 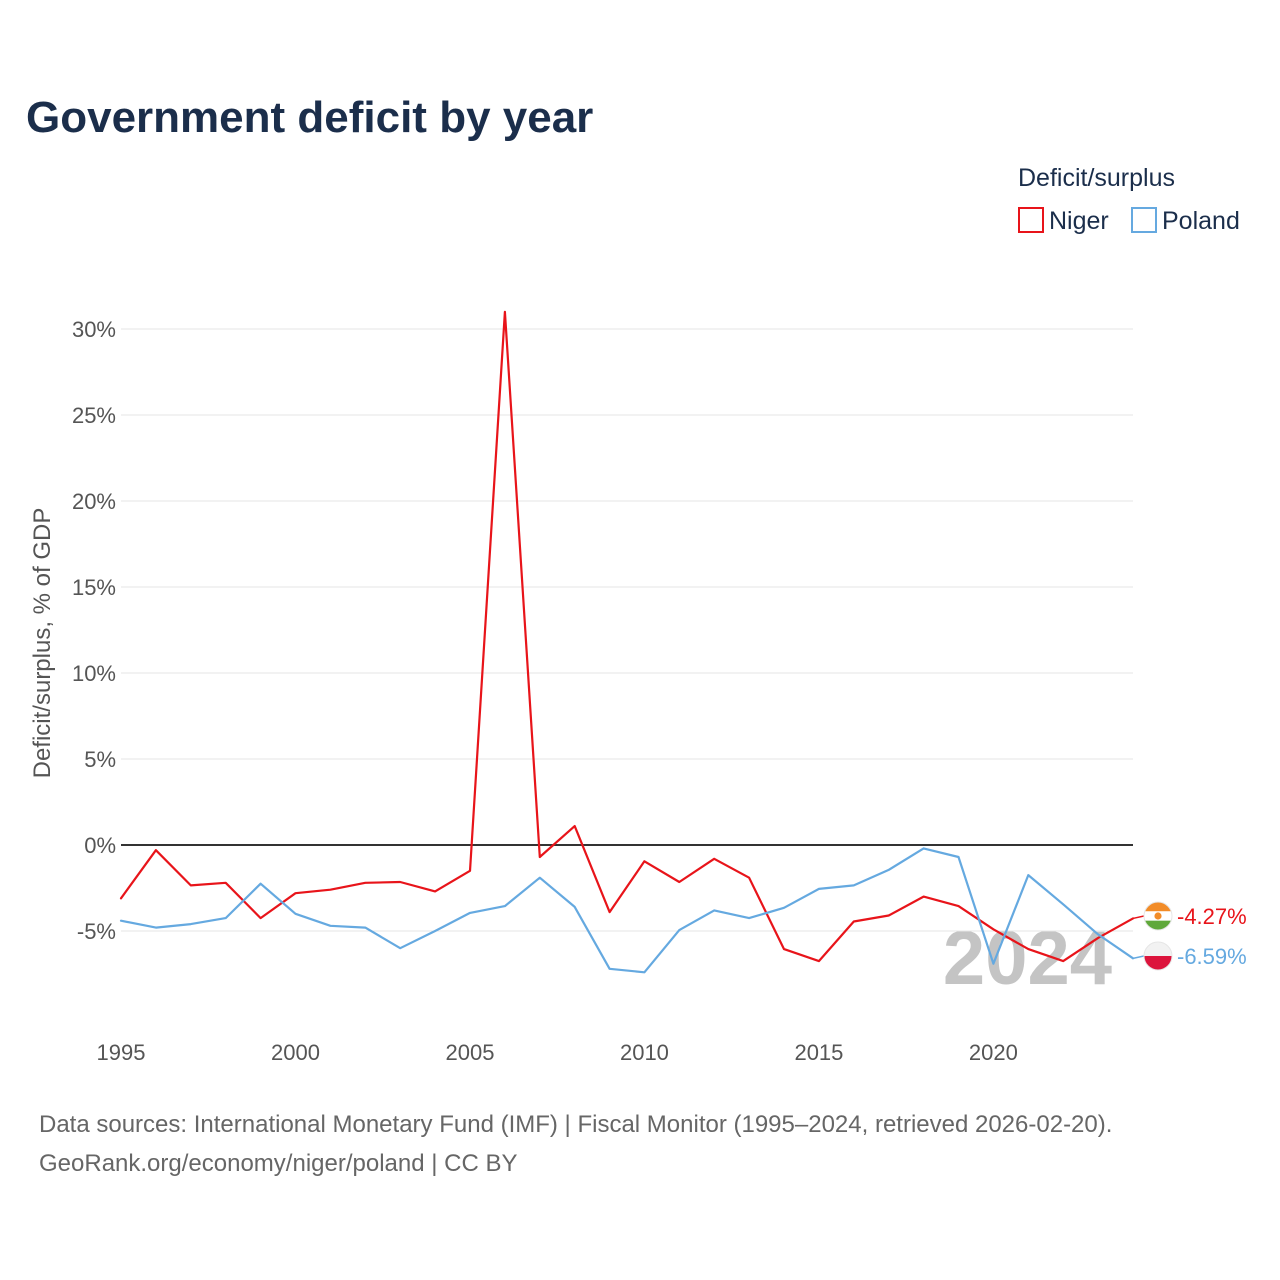 I want to click on end-connector-niger, so click(x=1138, y=917).